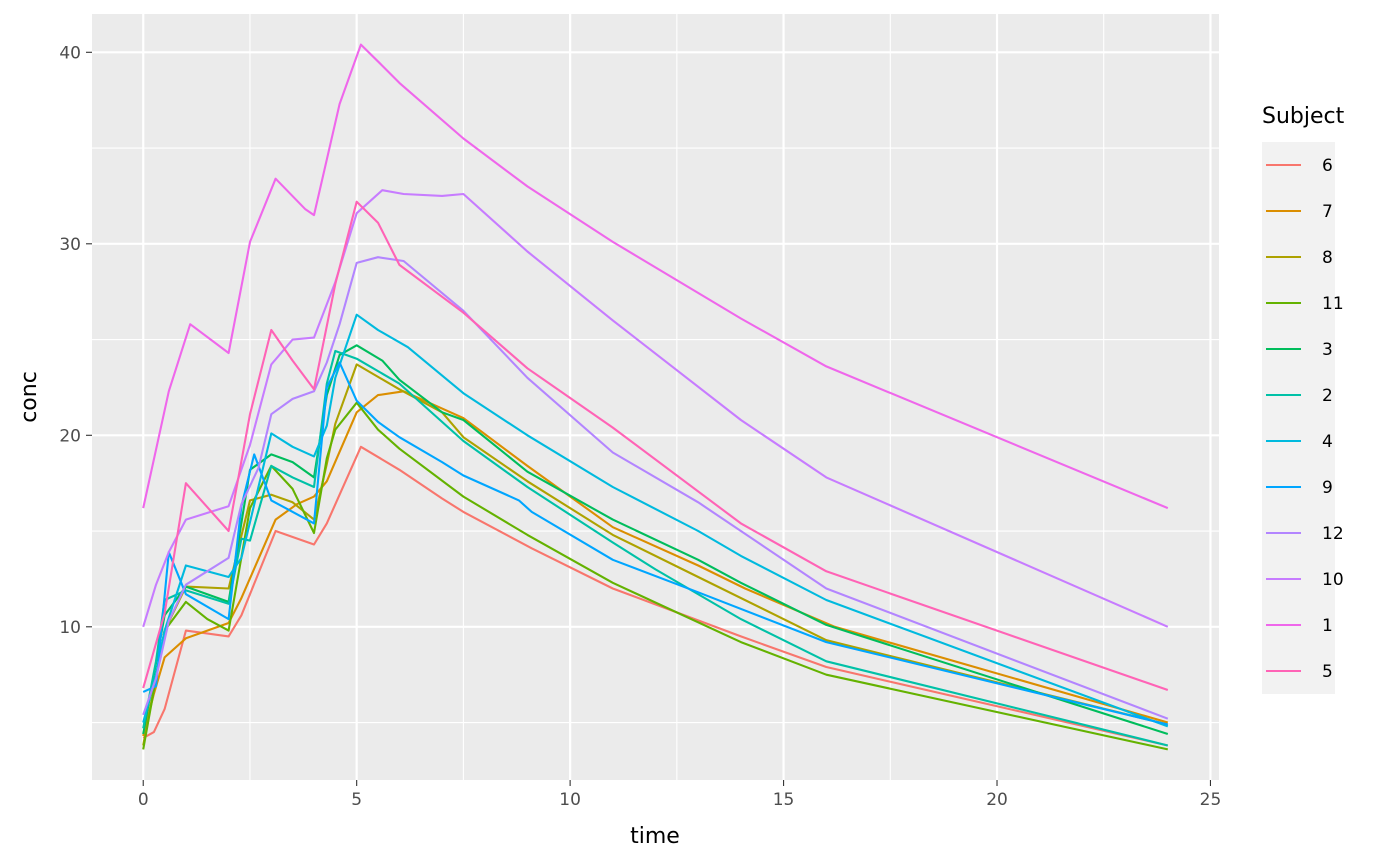 Image resolution: width=1400 pixels, height=865 pixels. I want to click on legend: Subject 6 7 8 11 3 2 4 9 12 10 1 5, so click(1303, 399).